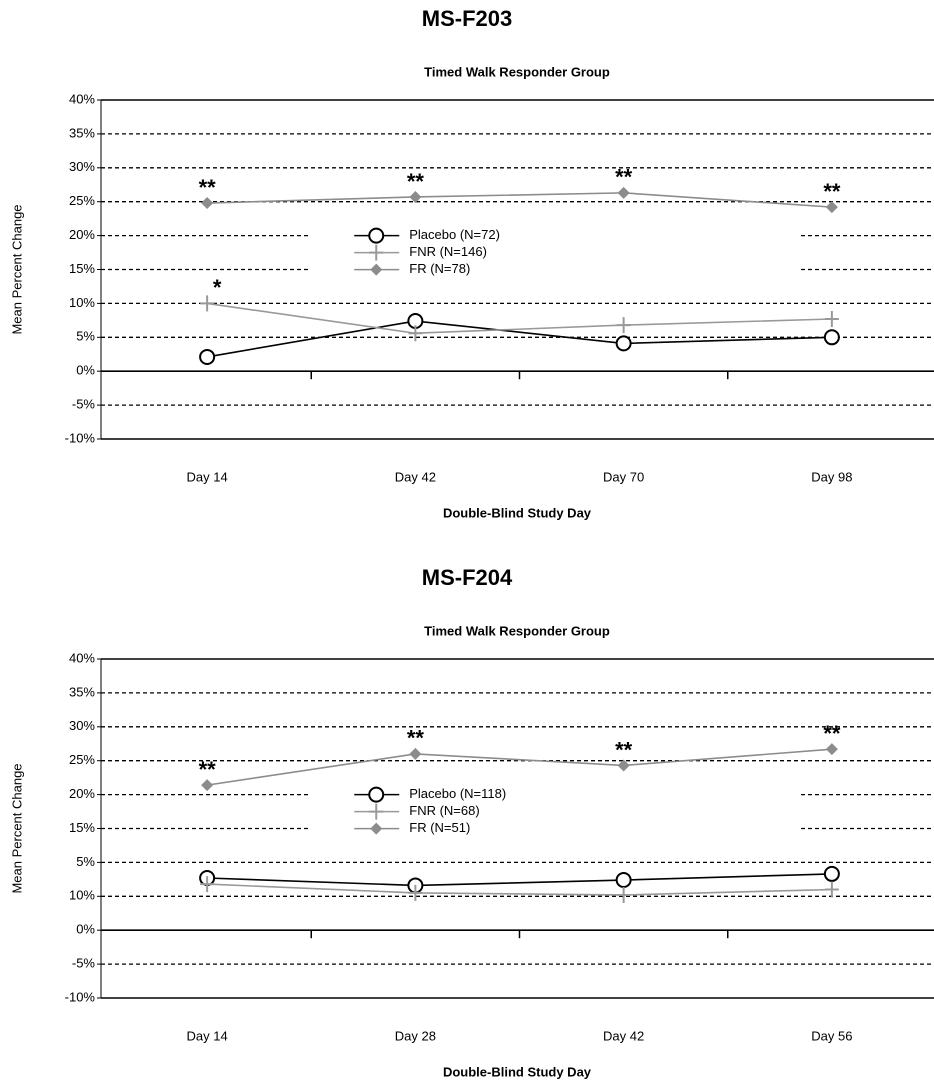 The width and height of the screenshot is (934, 1083). What do you see at coordinates (217, 287) in the screenshot?
I see `significance-label: *` at bounding box center [217, 287].